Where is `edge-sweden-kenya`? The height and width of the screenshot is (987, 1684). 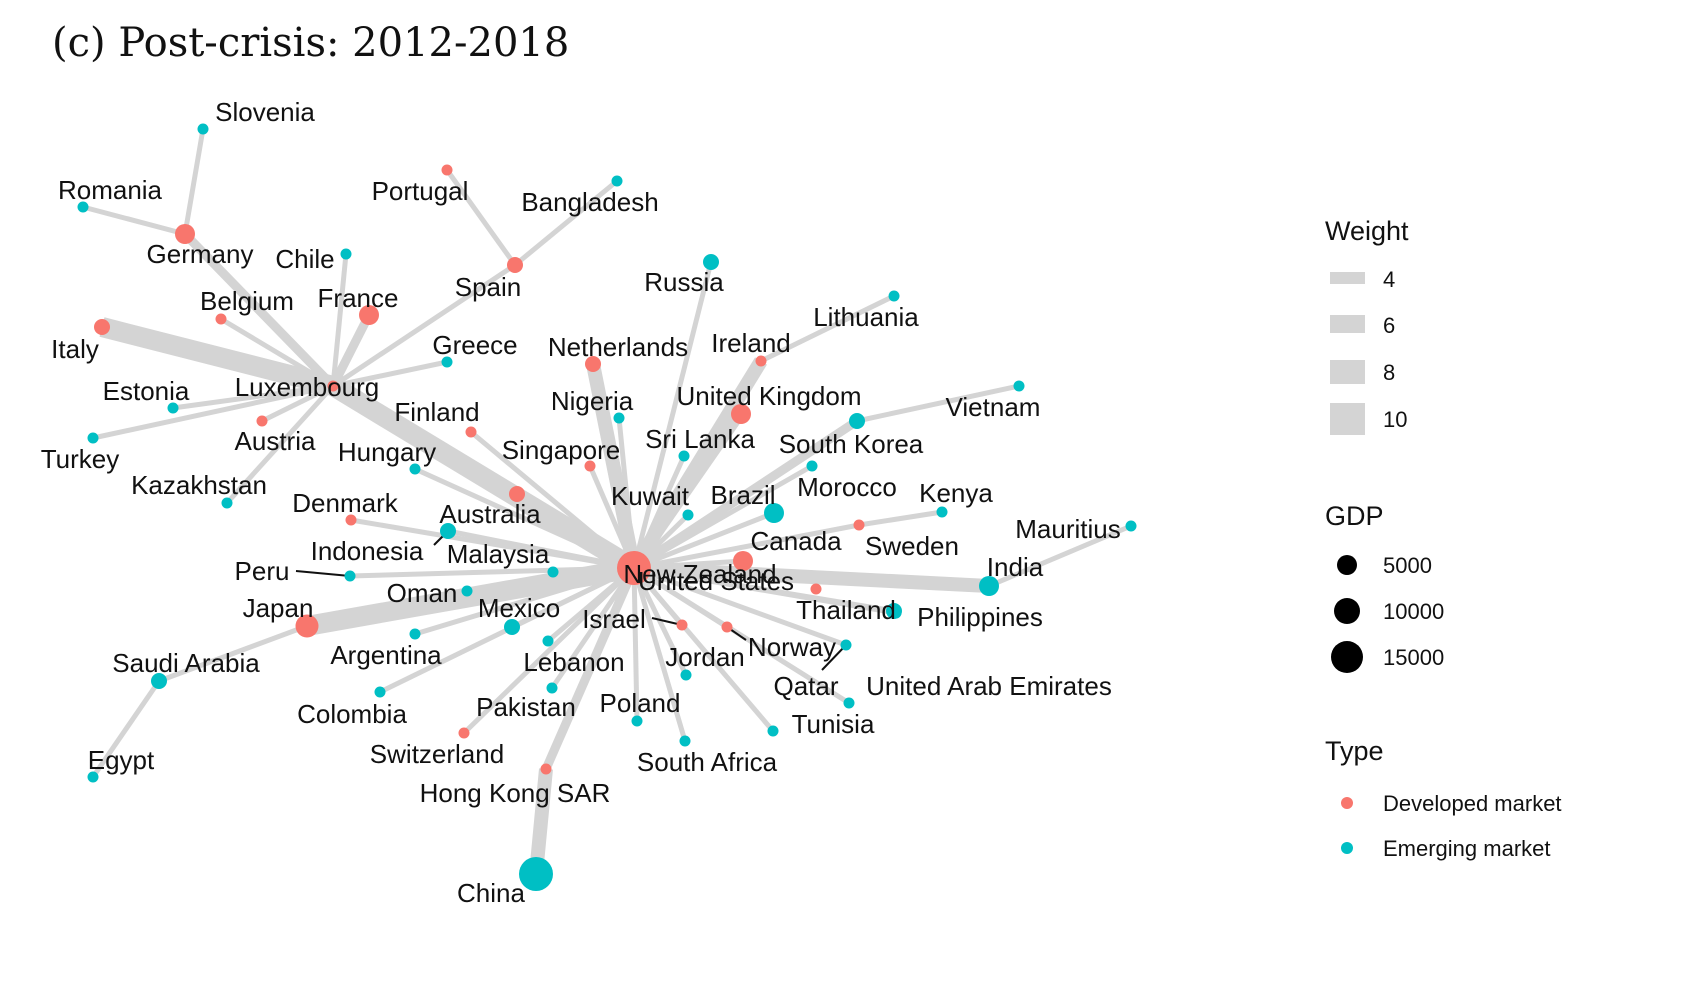 edge-sweden-kenya is located at coordinates (900, 518).